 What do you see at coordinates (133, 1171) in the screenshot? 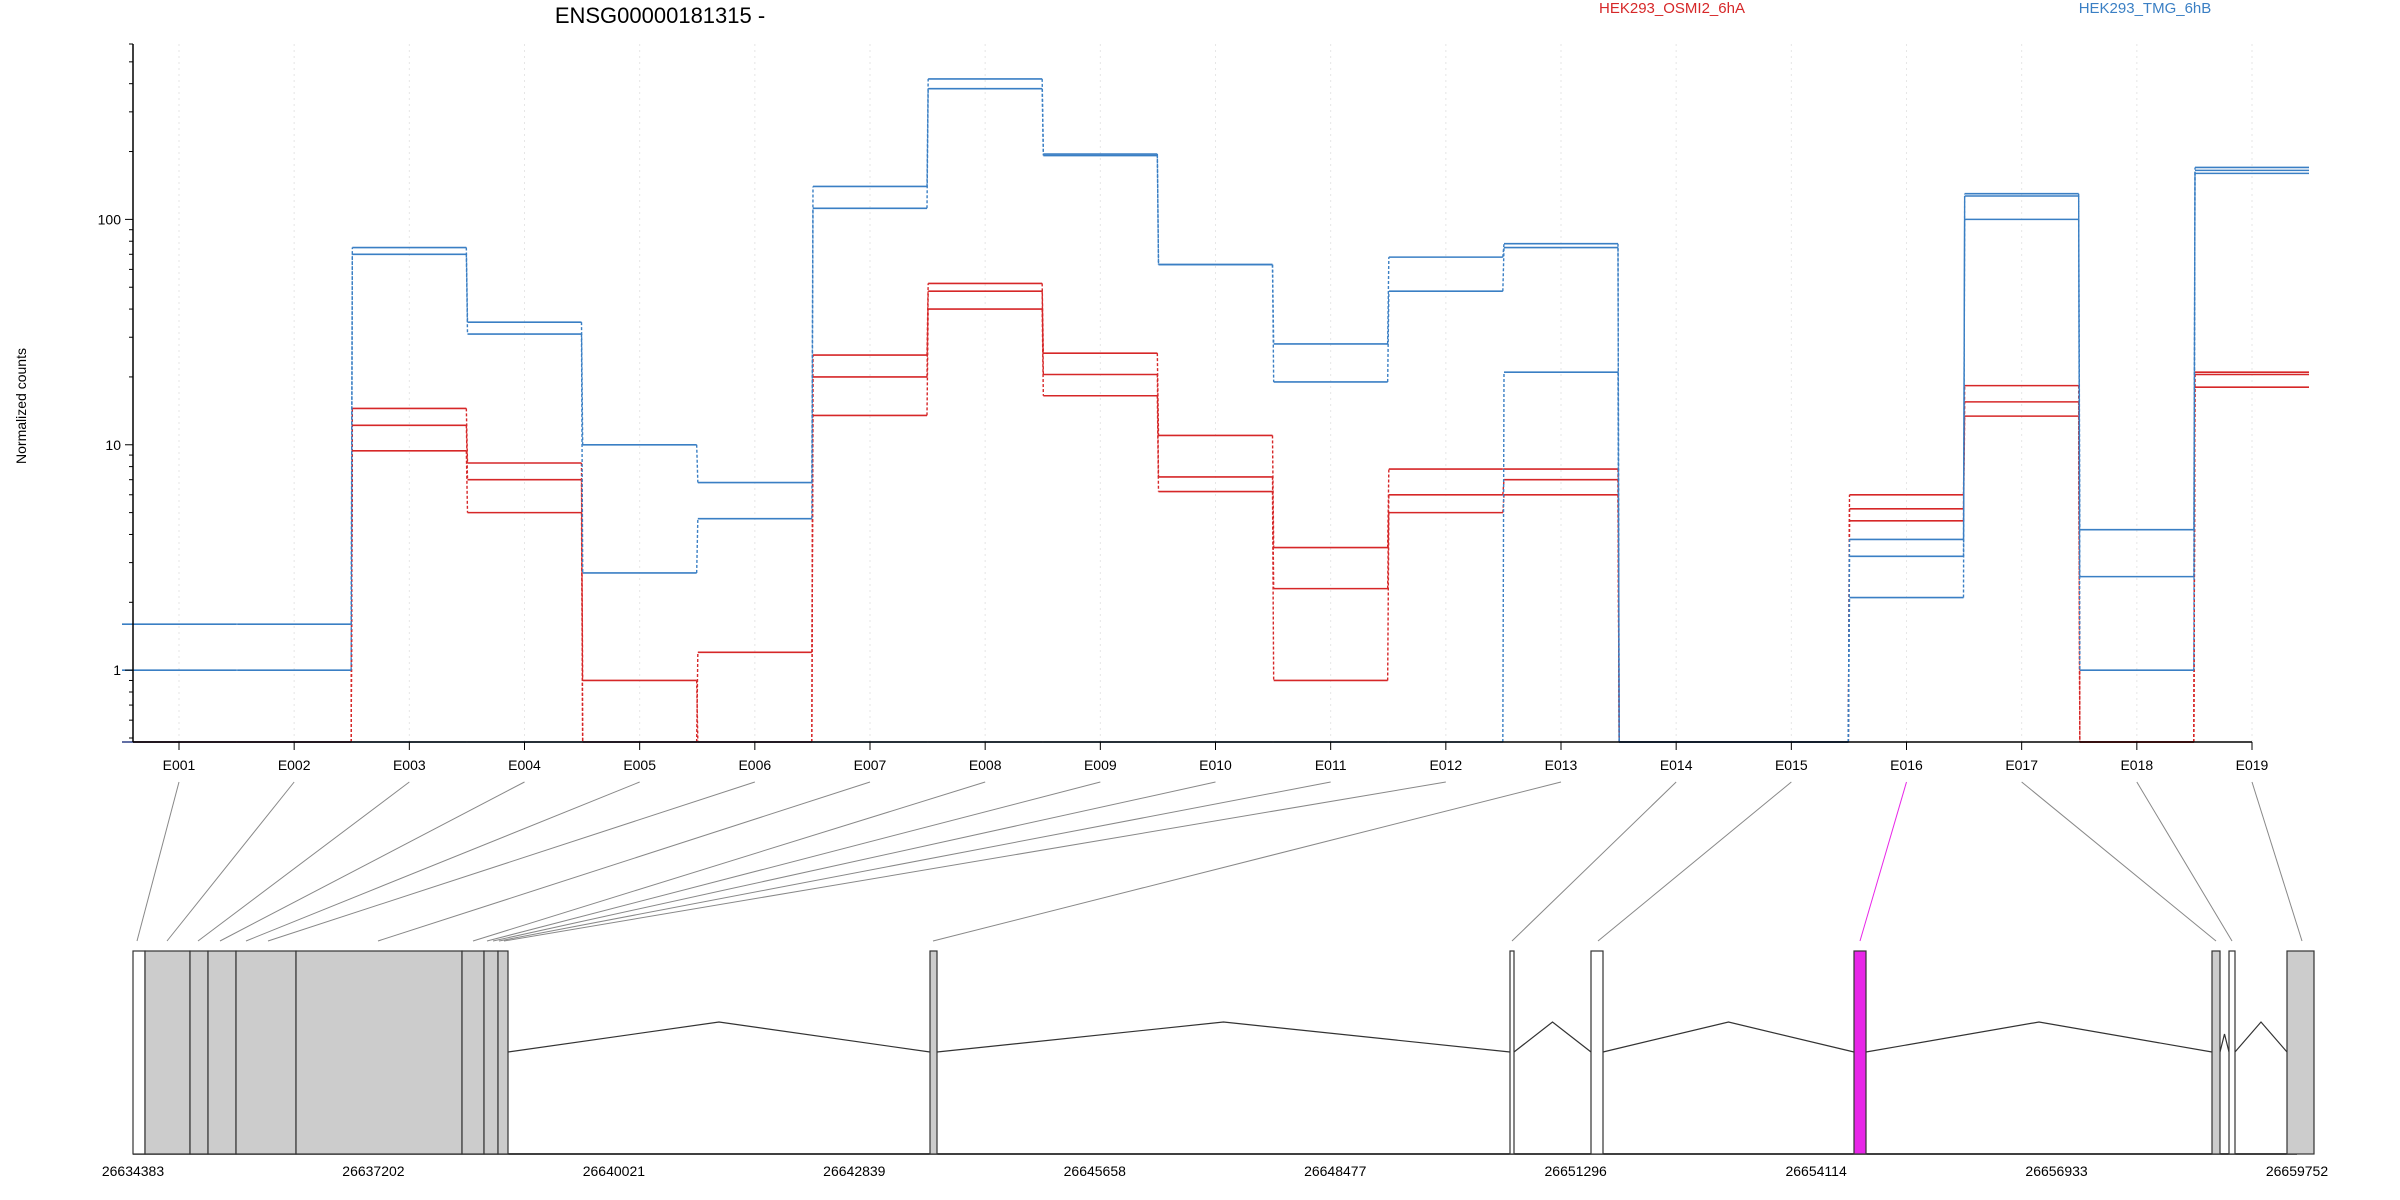
I see `gene-coordinate-label: 26634383` at bounding box center [133, 1171].